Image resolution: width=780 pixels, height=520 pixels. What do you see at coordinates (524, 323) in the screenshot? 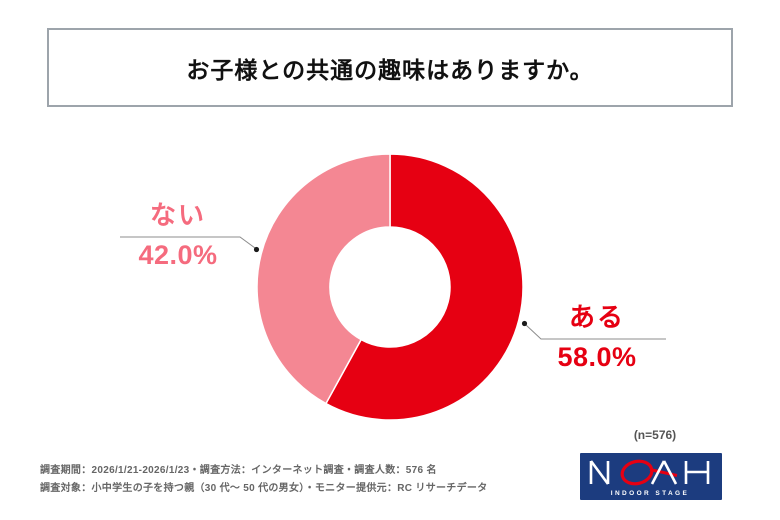
I see `leader-dot-aru` at bounding box center [524, 323].